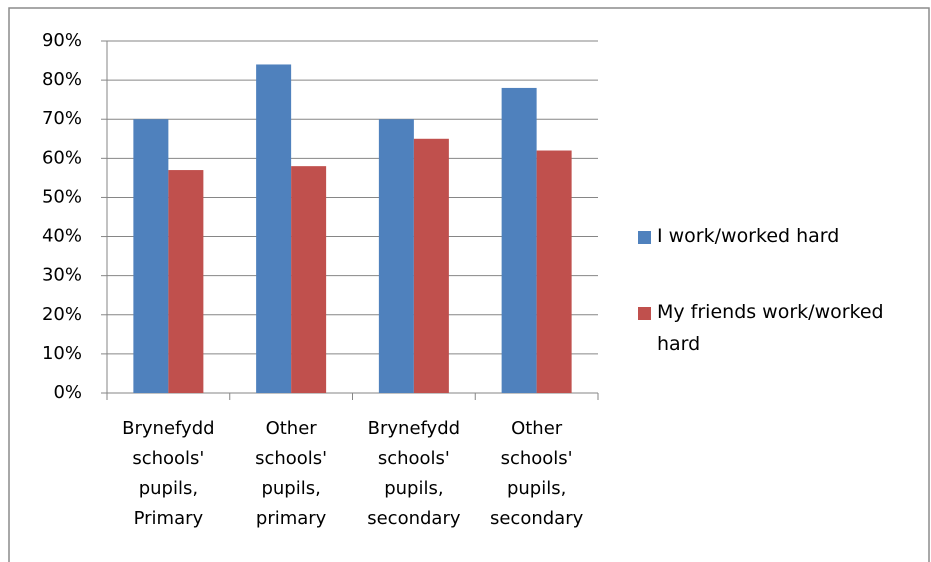 The width and height of the screenshot is (931, 562). I want to click on y-tick-label: 50%, so click(62, 196).